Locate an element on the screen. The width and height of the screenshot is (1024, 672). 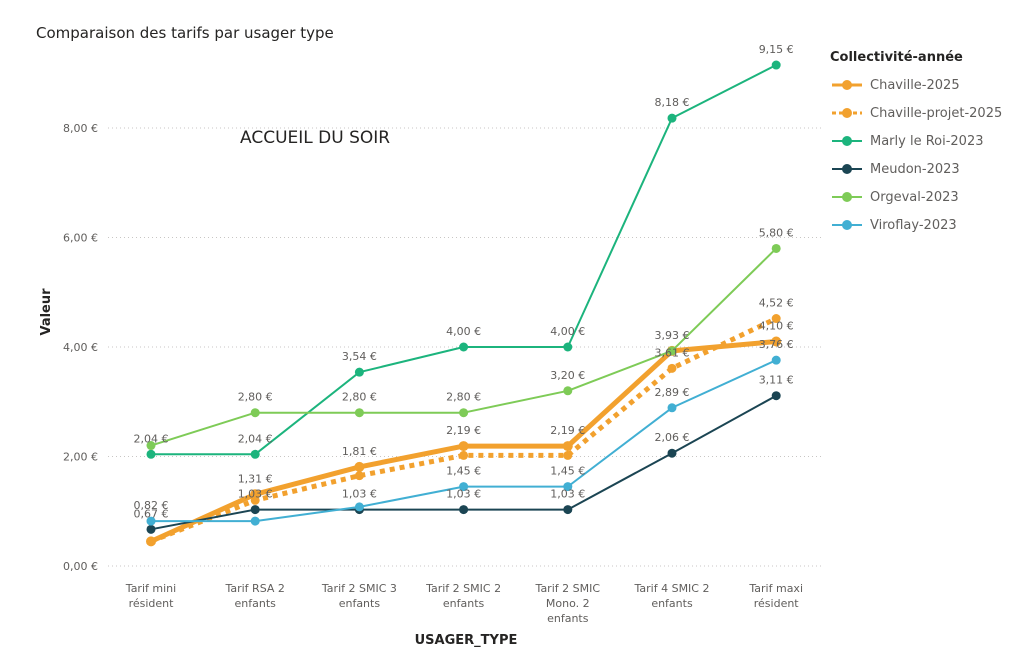
legend-item: Viroflay-2023 is located at coordinates (916, 225).